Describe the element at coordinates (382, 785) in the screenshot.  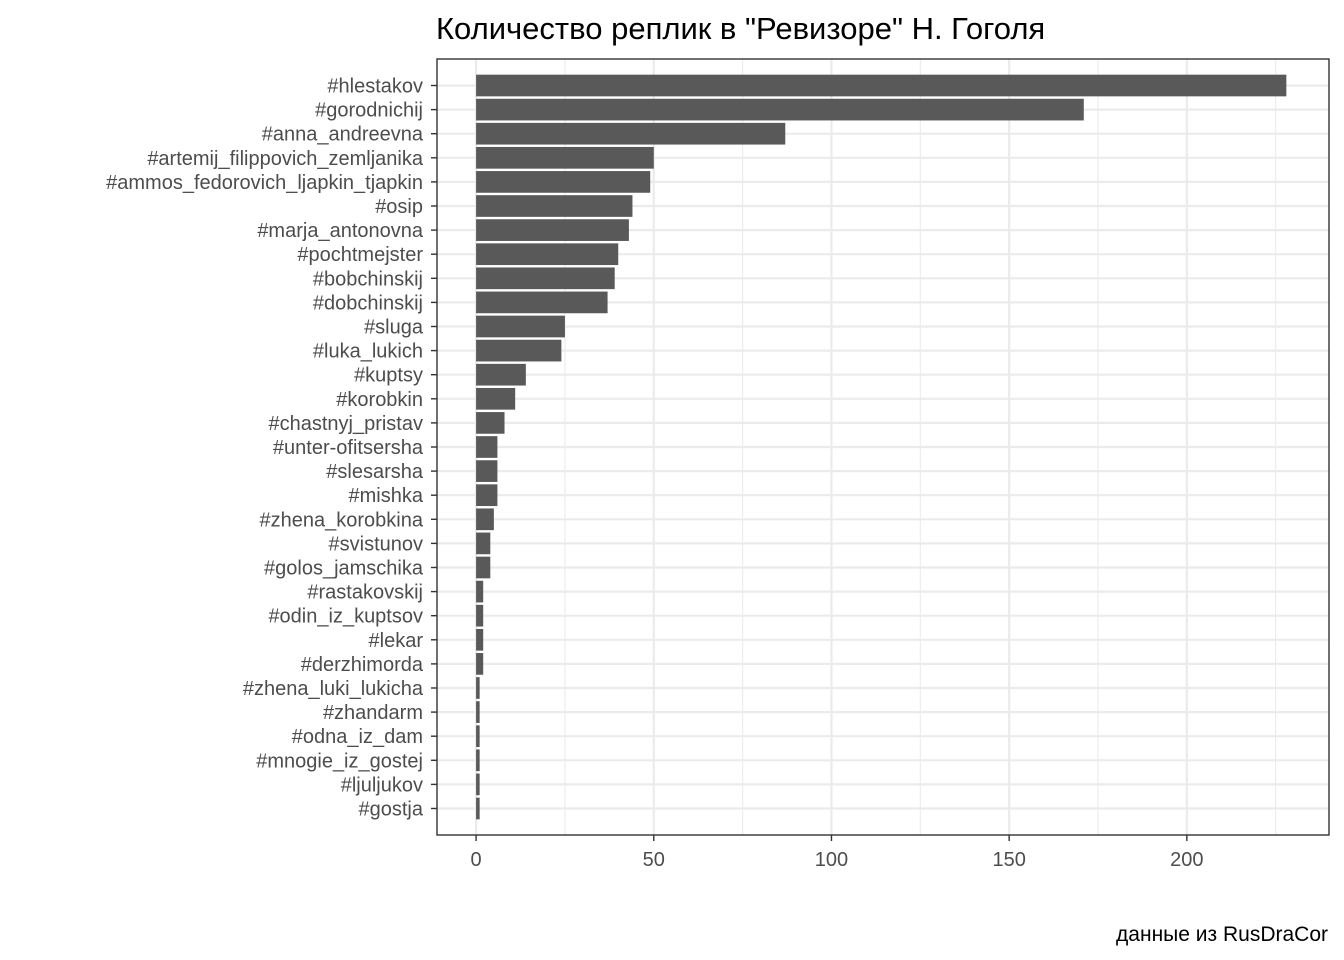
I see `y-tick-label: #ljuljukov` at that location.